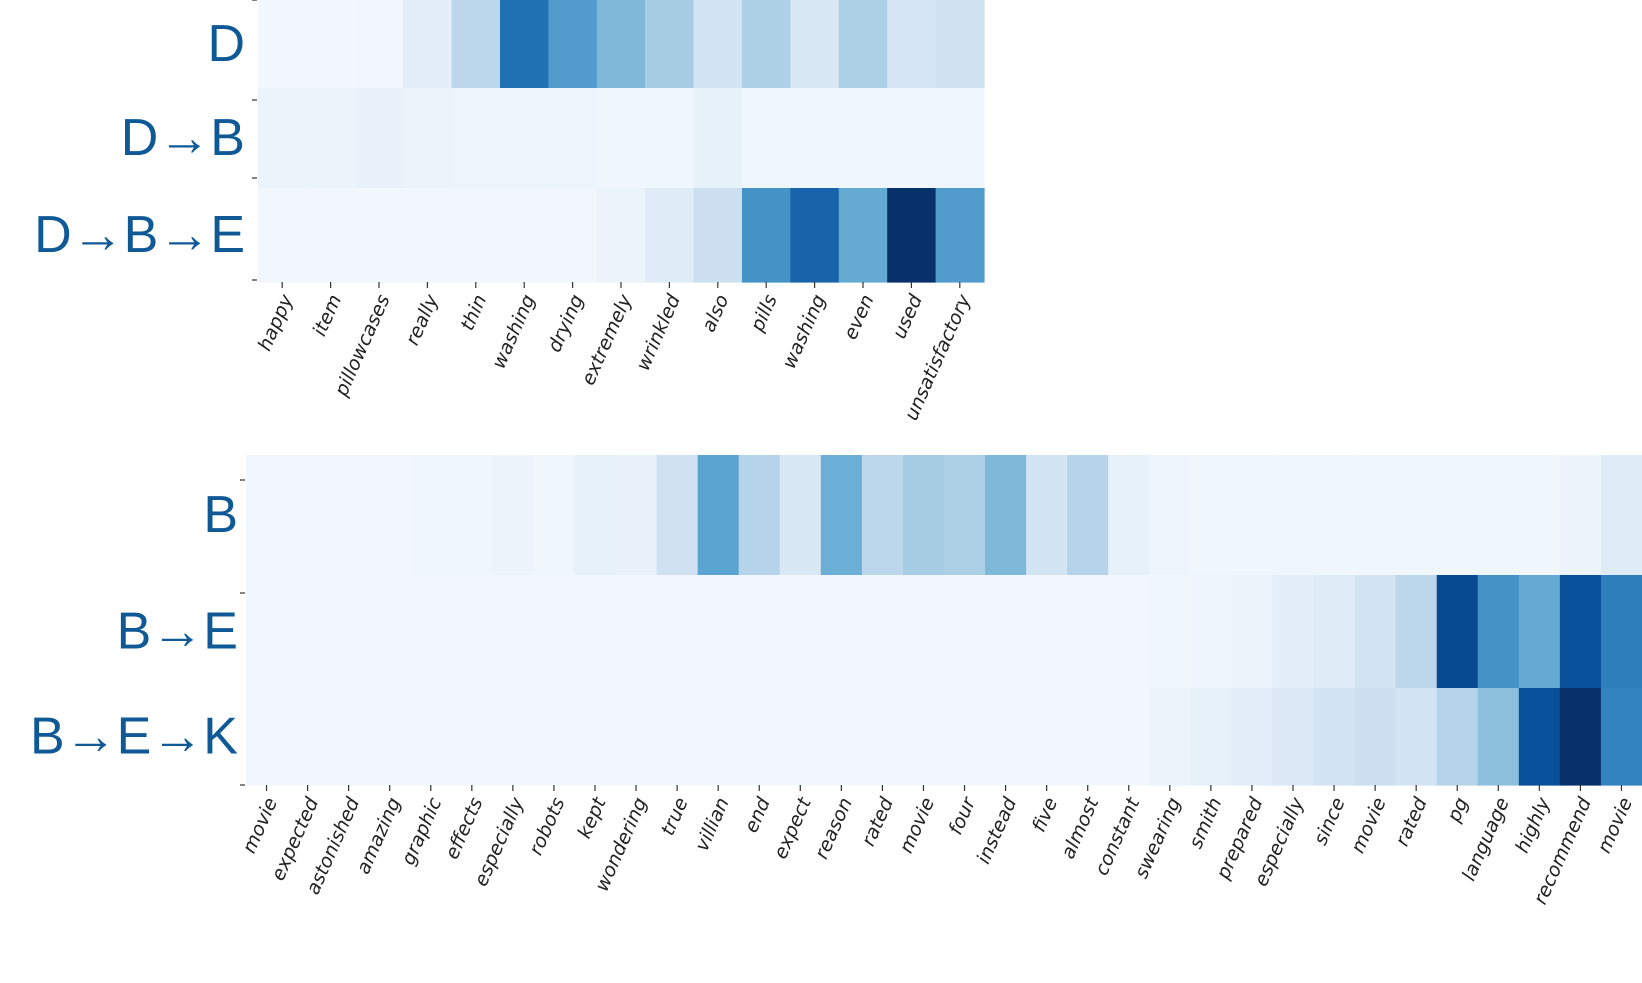  What do you see at coordinates (607, 340) in the screenshot?
I see `column-label: extremely` at bounding box center [607, 340].